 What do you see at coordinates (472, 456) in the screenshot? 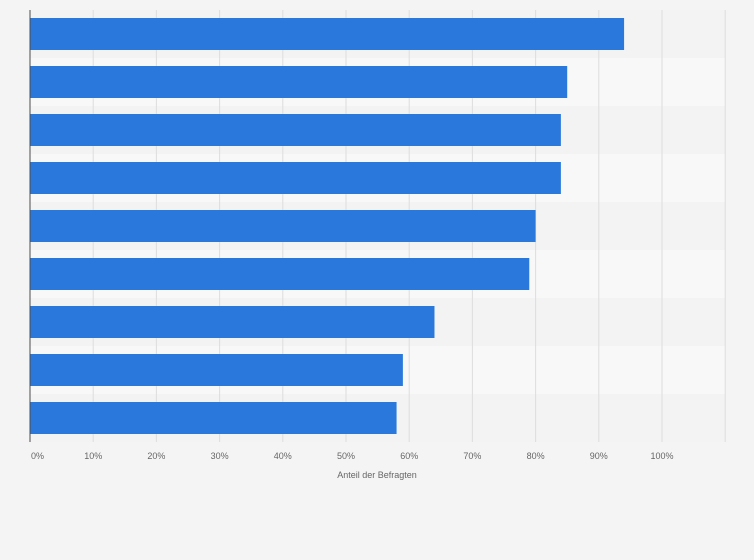
I see `x-tick-label: 70%` at bounding box center [472, 456].